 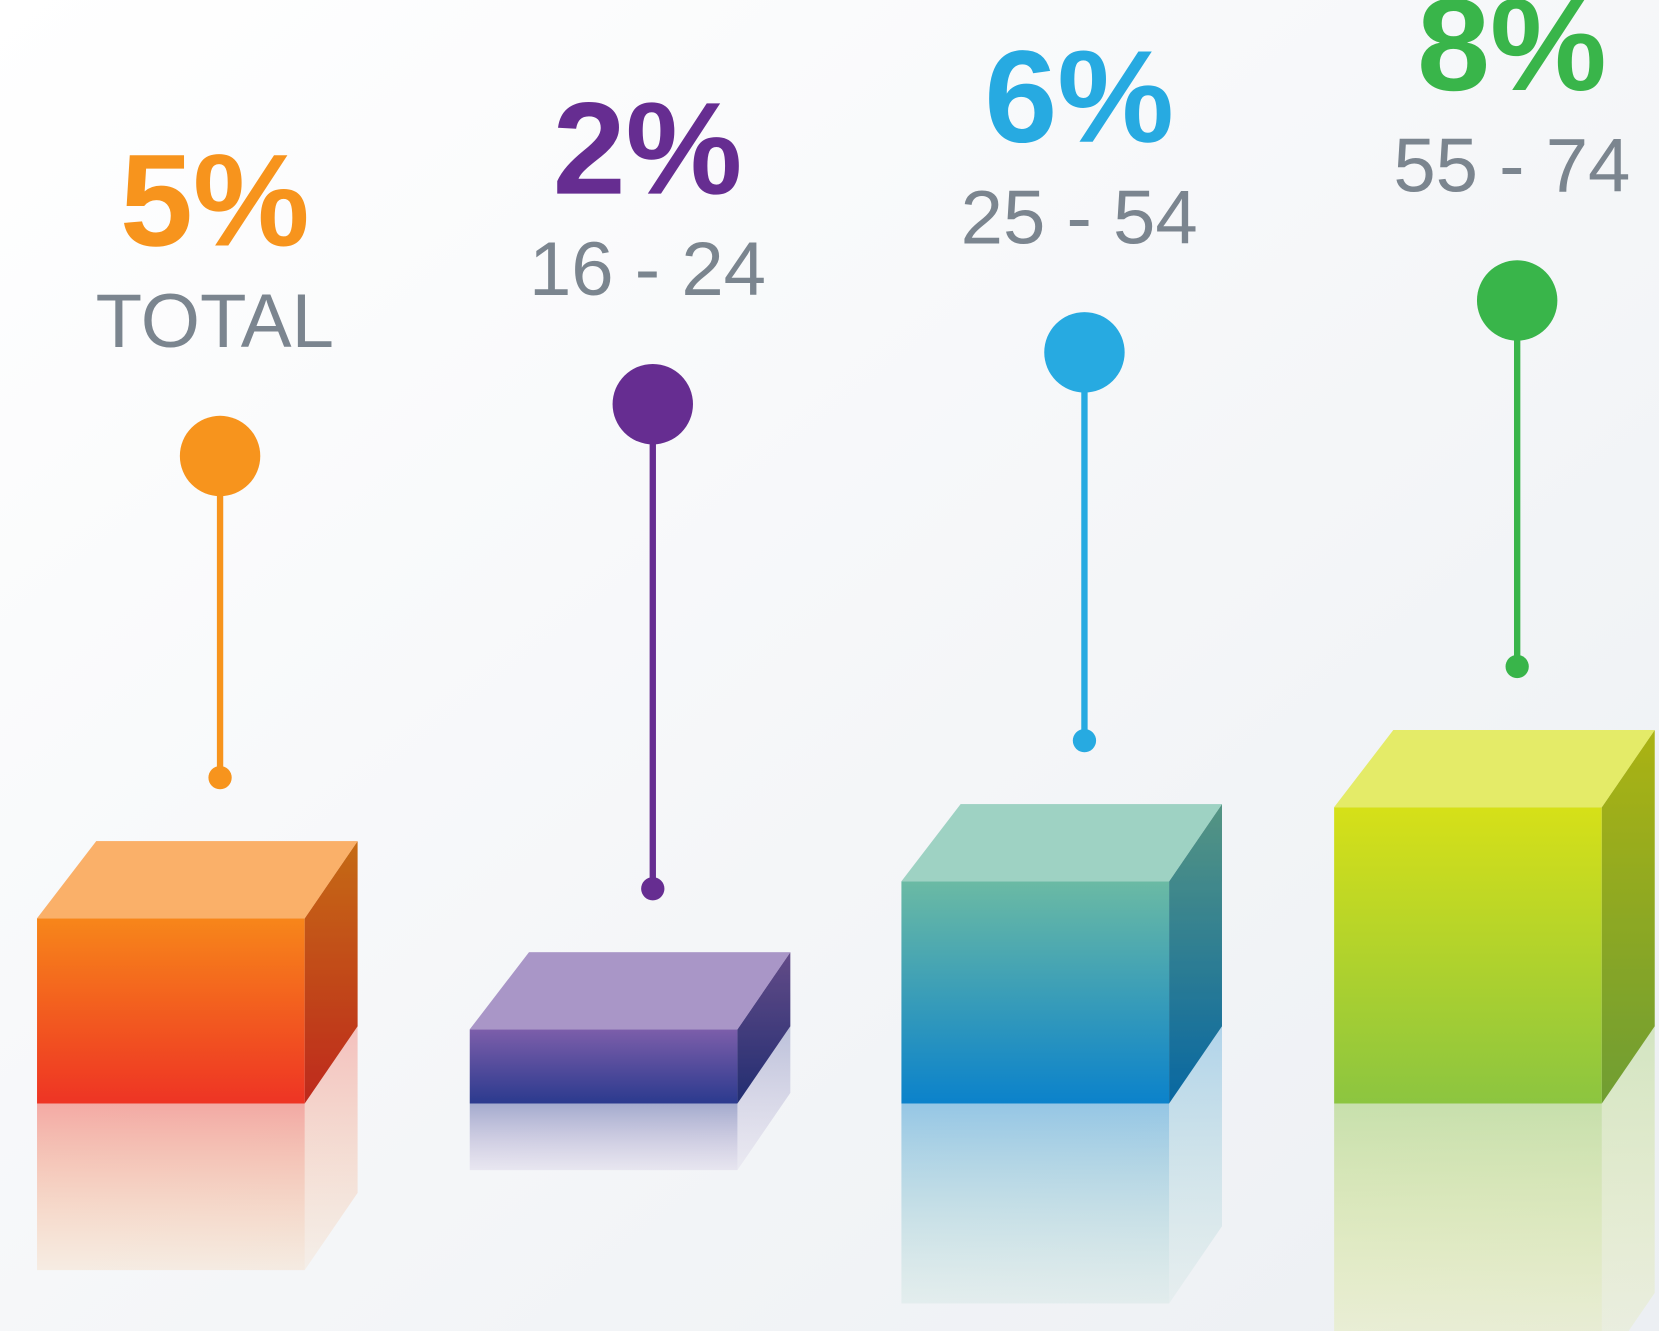 I want to click on value-label: 8%, so click(x=1512, y=59).